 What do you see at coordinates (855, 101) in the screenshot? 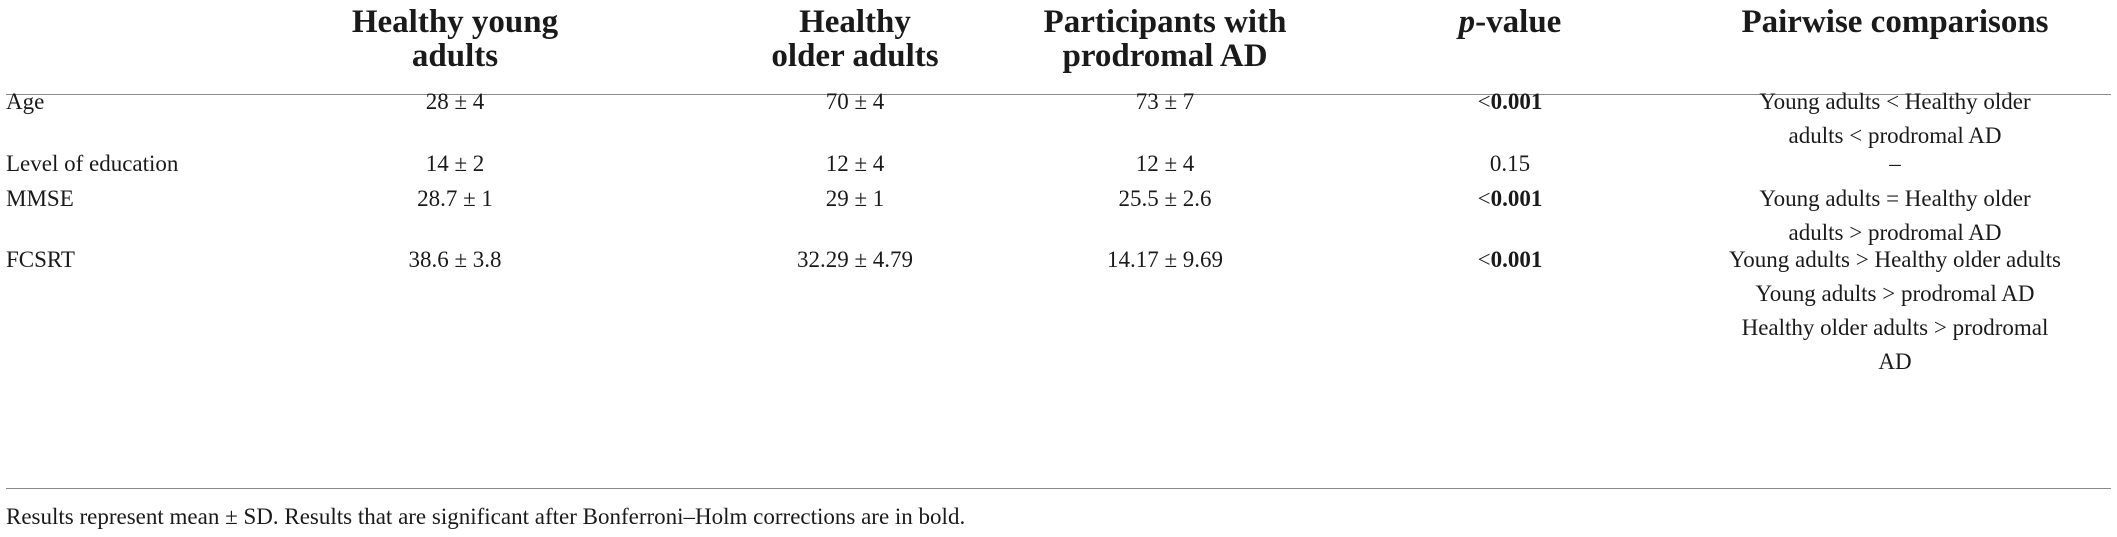
I see `cell-healthy-older: 70 ± 4` at bounding box center [855, 101].